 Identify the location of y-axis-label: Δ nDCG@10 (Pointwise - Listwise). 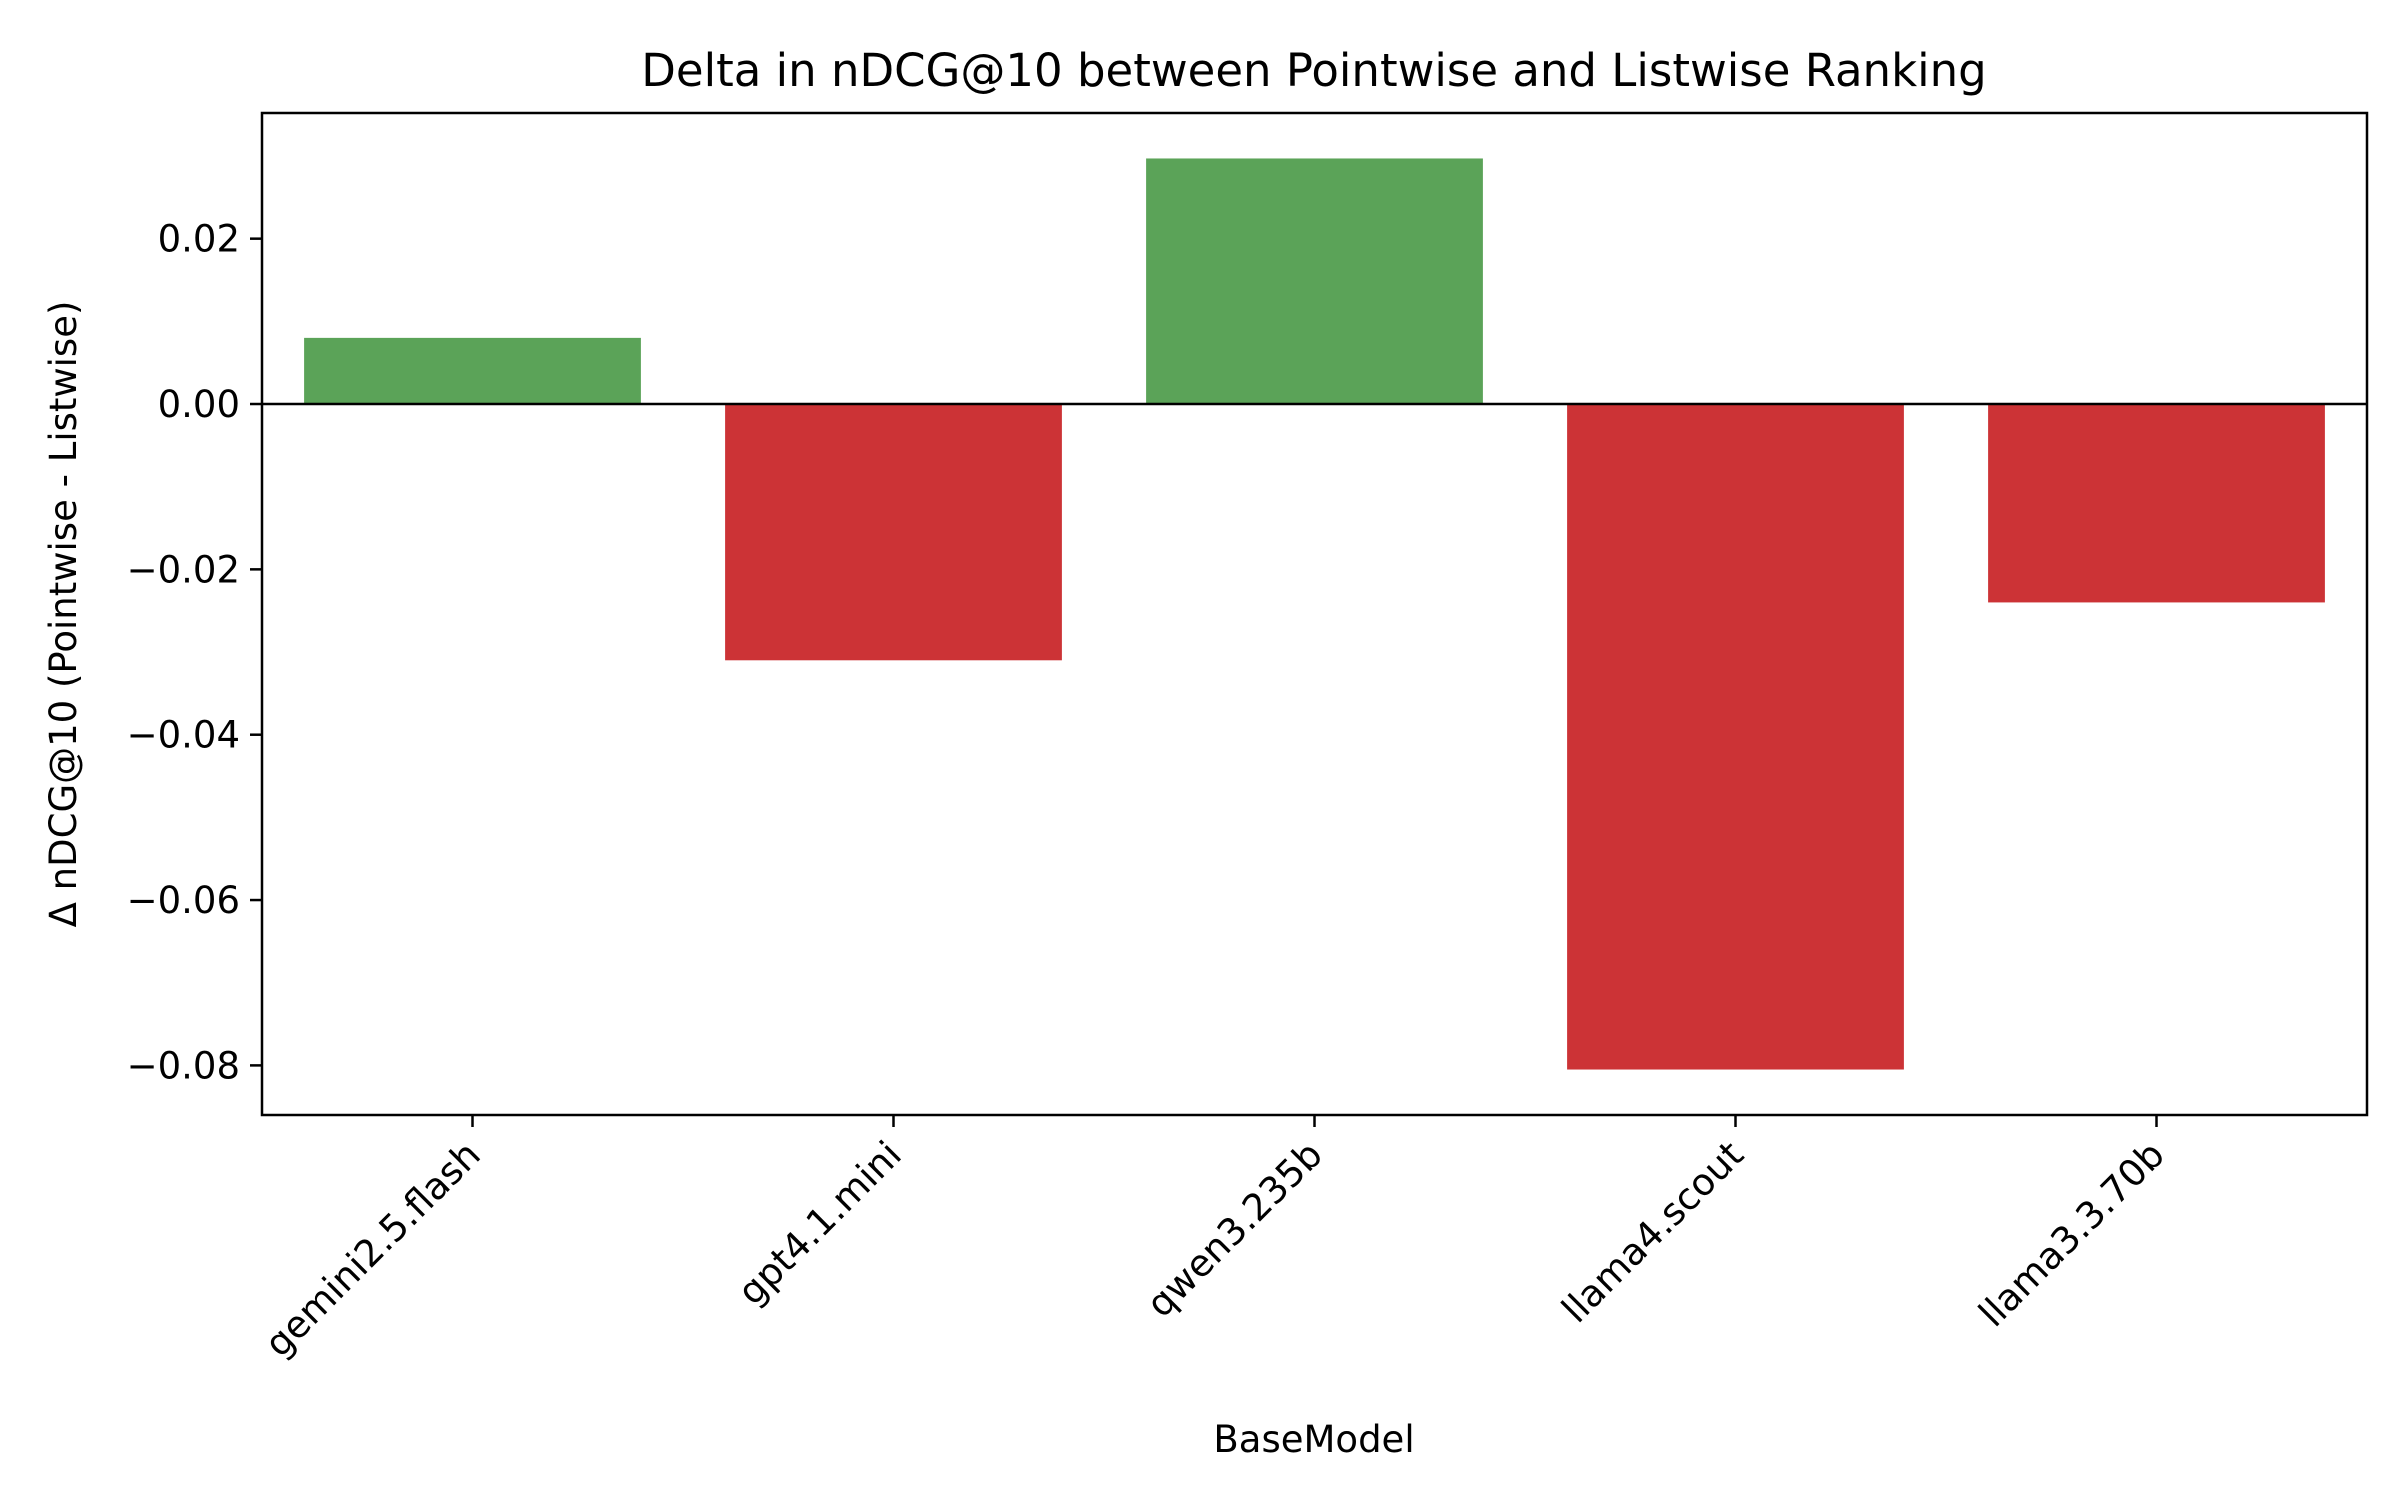
(63, 614).